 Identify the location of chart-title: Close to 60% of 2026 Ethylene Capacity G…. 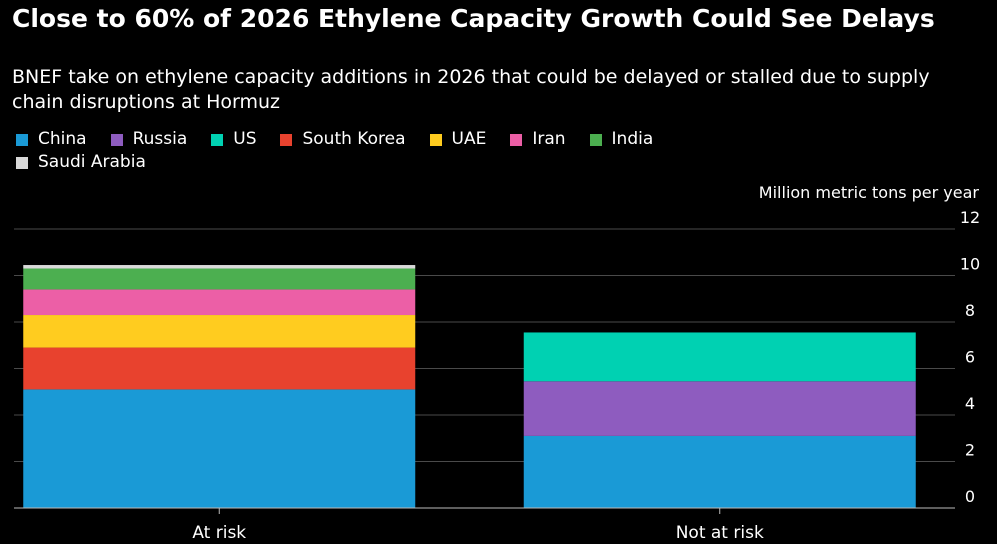
(473, 18).